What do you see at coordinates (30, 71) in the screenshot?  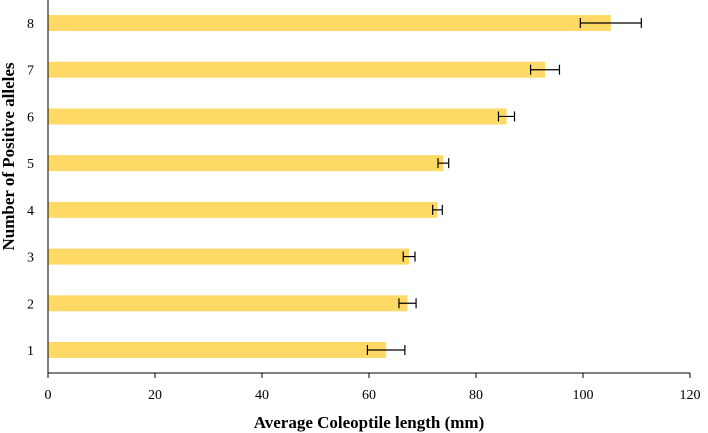 I see `y-tick-label: 7` at bounding box center [30, 71].